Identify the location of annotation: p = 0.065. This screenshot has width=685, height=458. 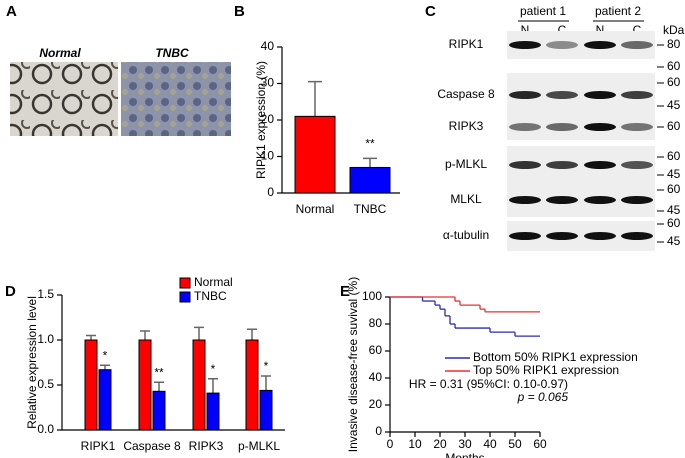
(543, 397).